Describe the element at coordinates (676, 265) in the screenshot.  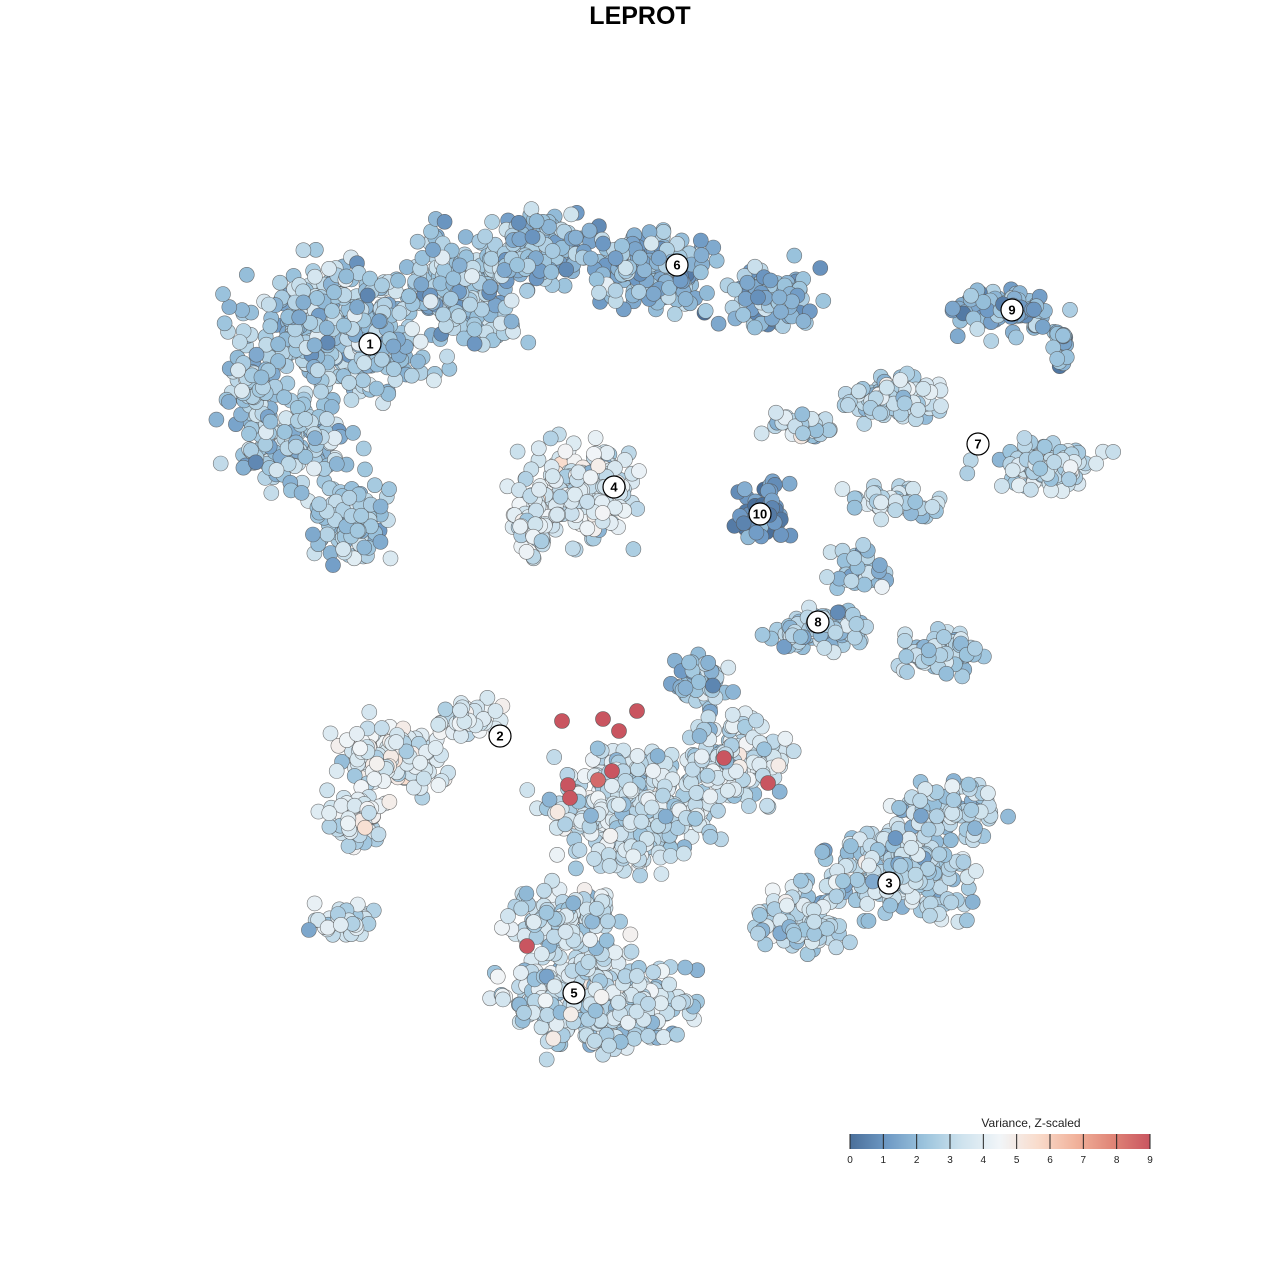
I see `cluster-label-text: 6` at that location.